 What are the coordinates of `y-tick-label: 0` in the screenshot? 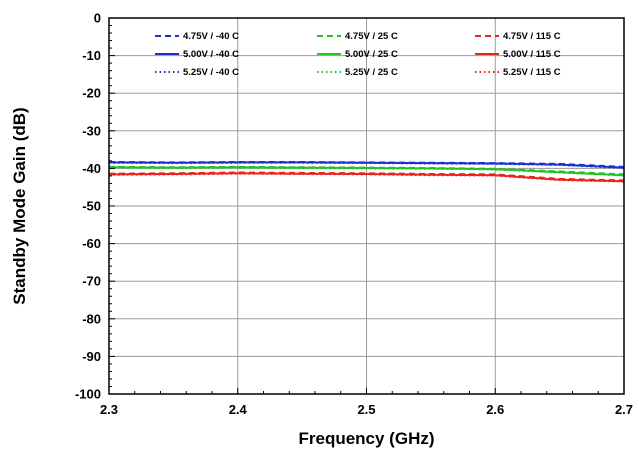 It's located at (97, 18).